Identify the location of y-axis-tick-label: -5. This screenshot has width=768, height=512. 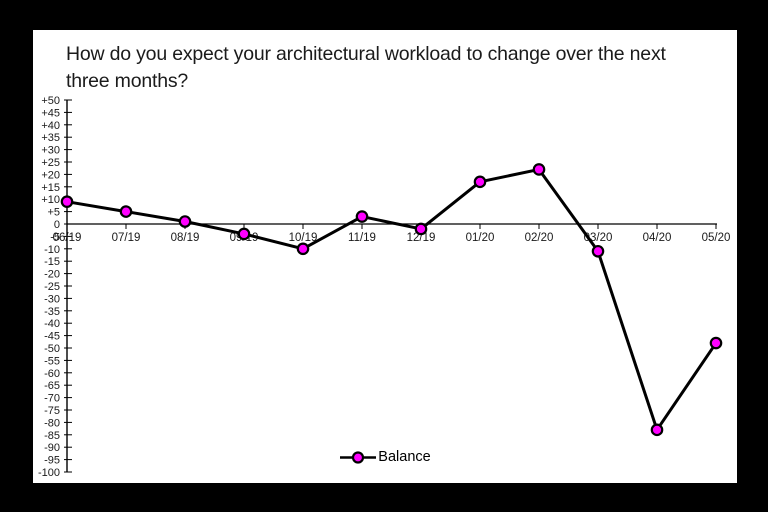
(55, 237).